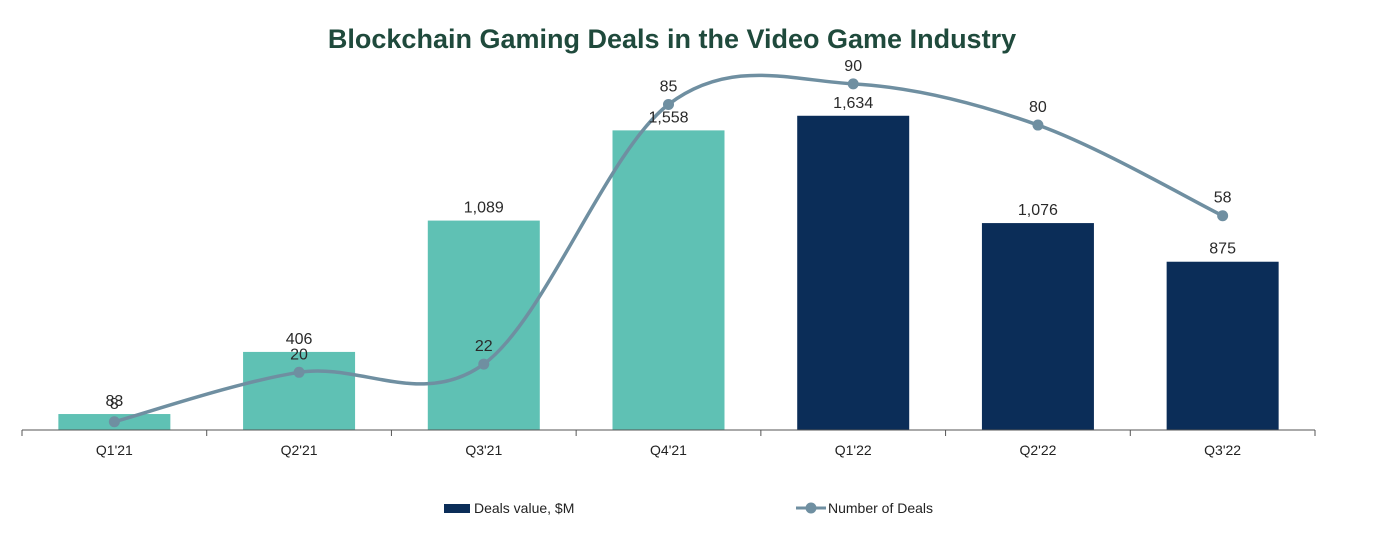  I want to click on x-tick-label: Q2'21, so click(299, 450).